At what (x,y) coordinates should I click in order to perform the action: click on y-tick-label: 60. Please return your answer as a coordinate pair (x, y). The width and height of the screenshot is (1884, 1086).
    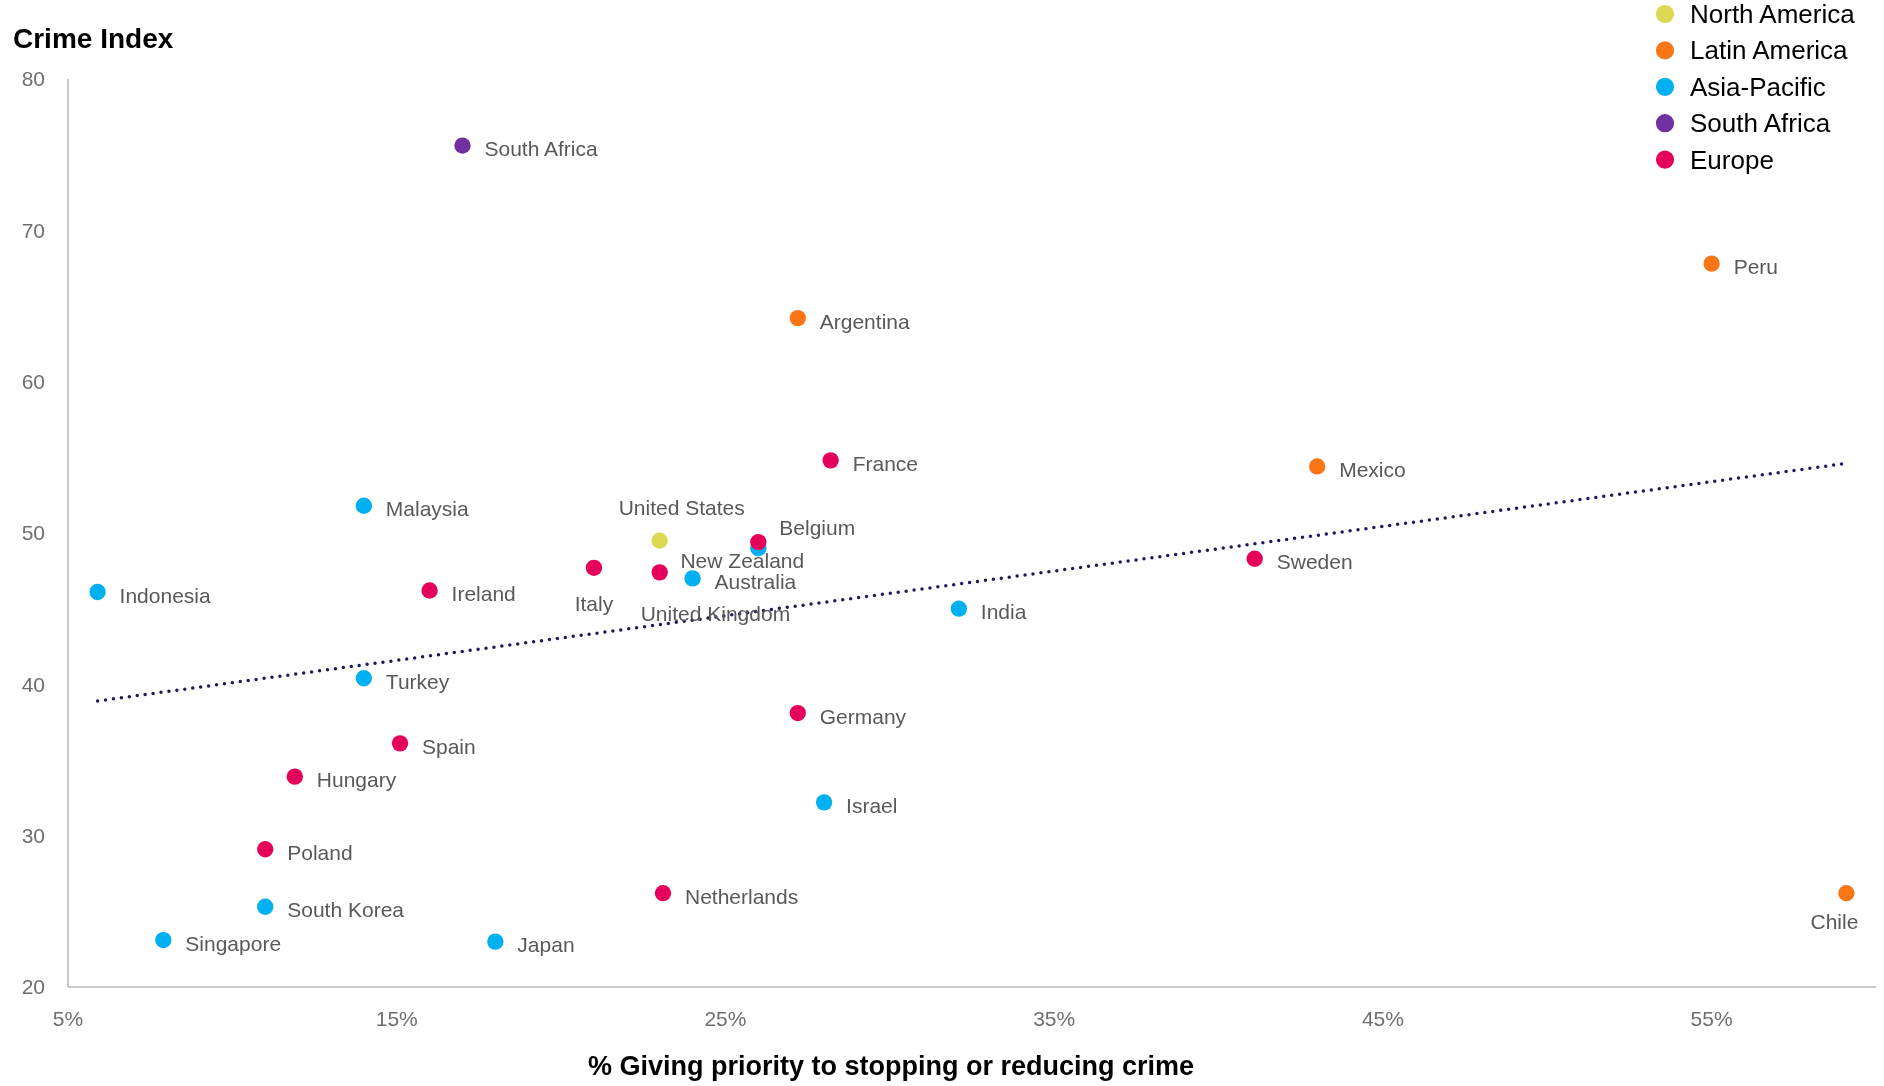
    Looking at the image, I should click on (33, 382).